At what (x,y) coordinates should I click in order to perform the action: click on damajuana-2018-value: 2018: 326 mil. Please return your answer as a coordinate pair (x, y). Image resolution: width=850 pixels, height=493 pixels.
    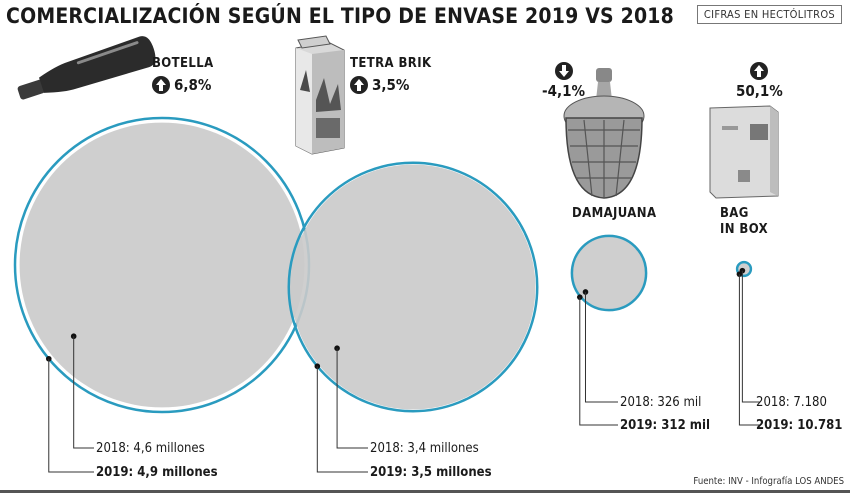
    Looking at the image, I should click on (661, 402).